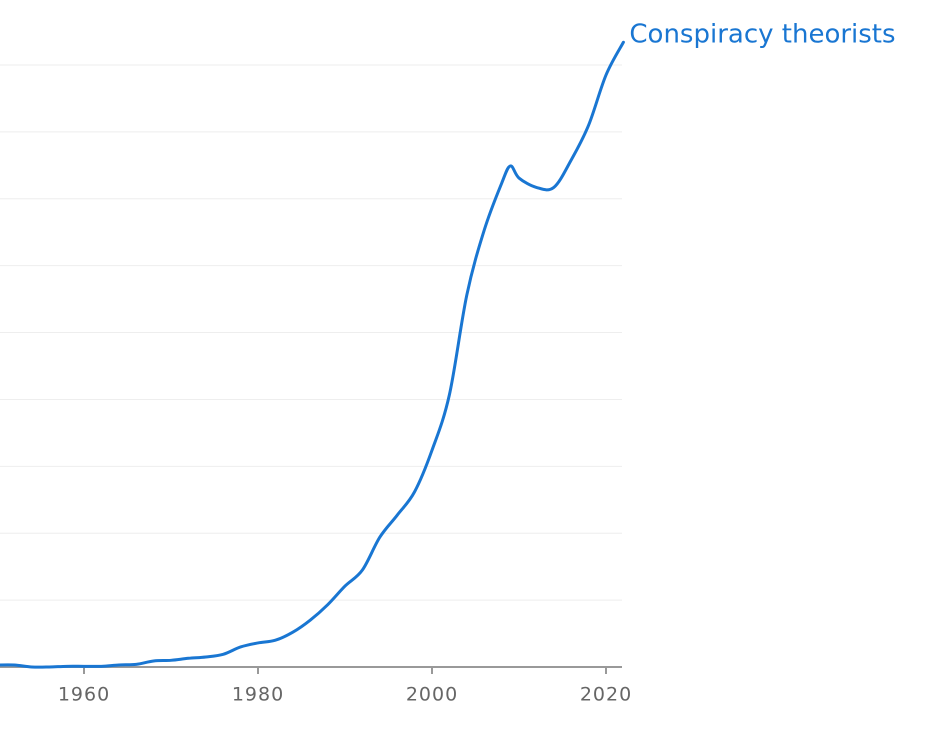 The height and width of the screenshot is (737, 947). I want to click on x-tick-label: 1960, so click(84, 695).